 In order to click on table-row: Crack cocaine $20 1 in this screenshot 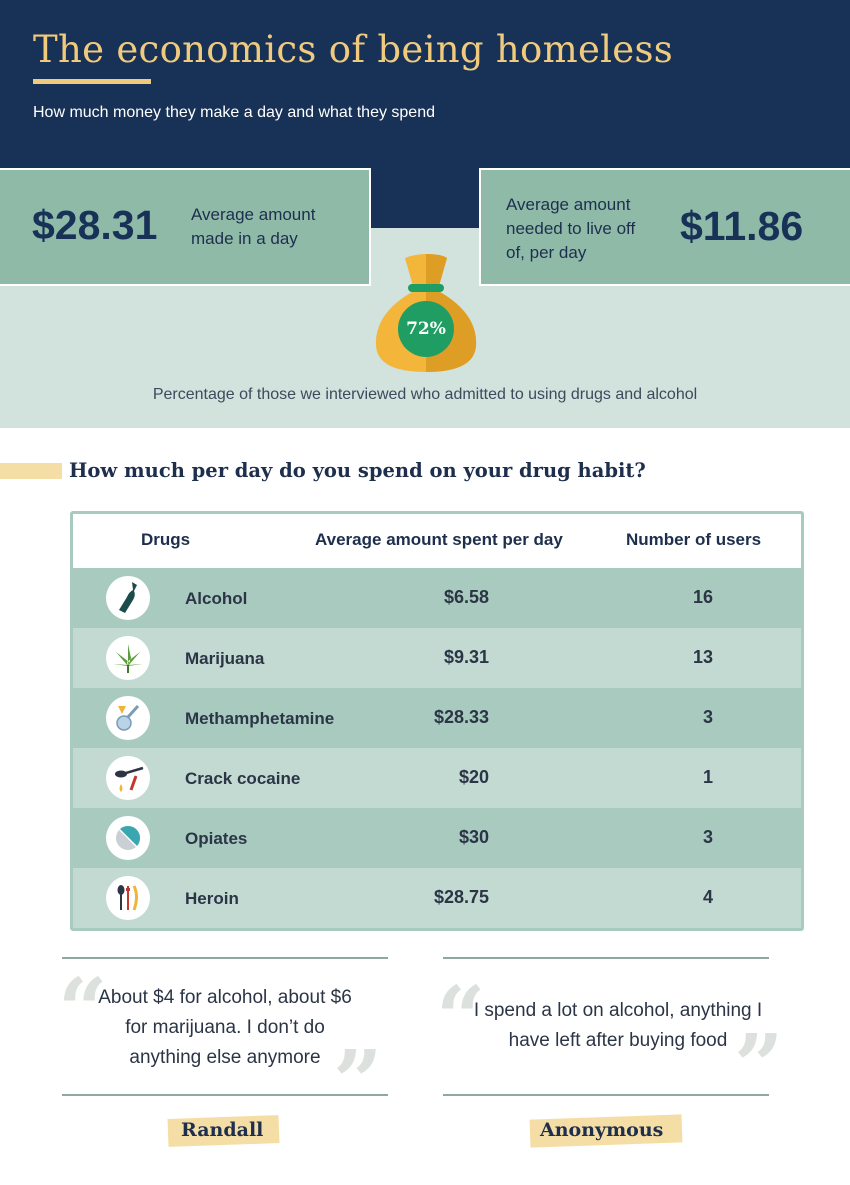, I will do `click(437, 778)`.